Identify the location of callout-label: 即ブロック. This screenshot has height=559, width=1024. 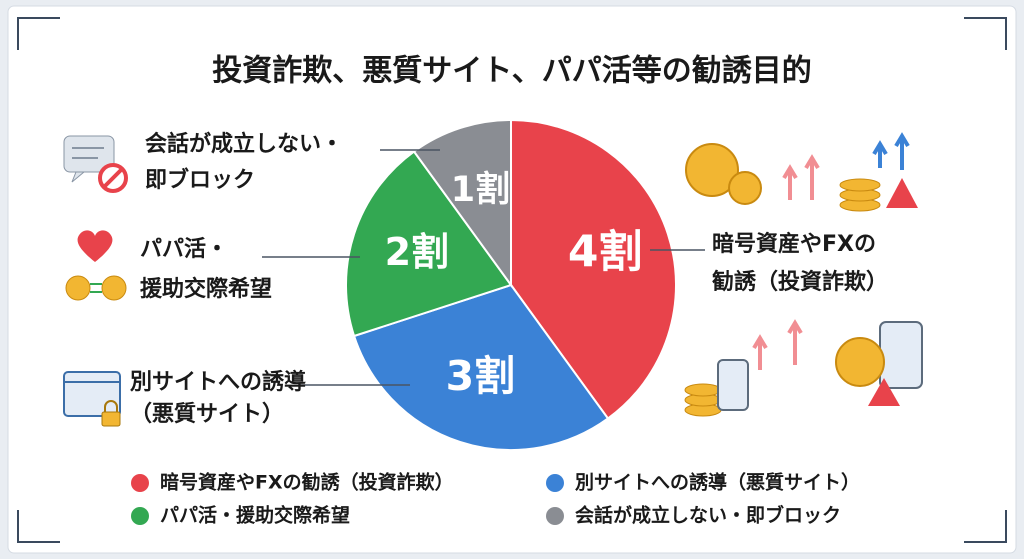
(200, 180).